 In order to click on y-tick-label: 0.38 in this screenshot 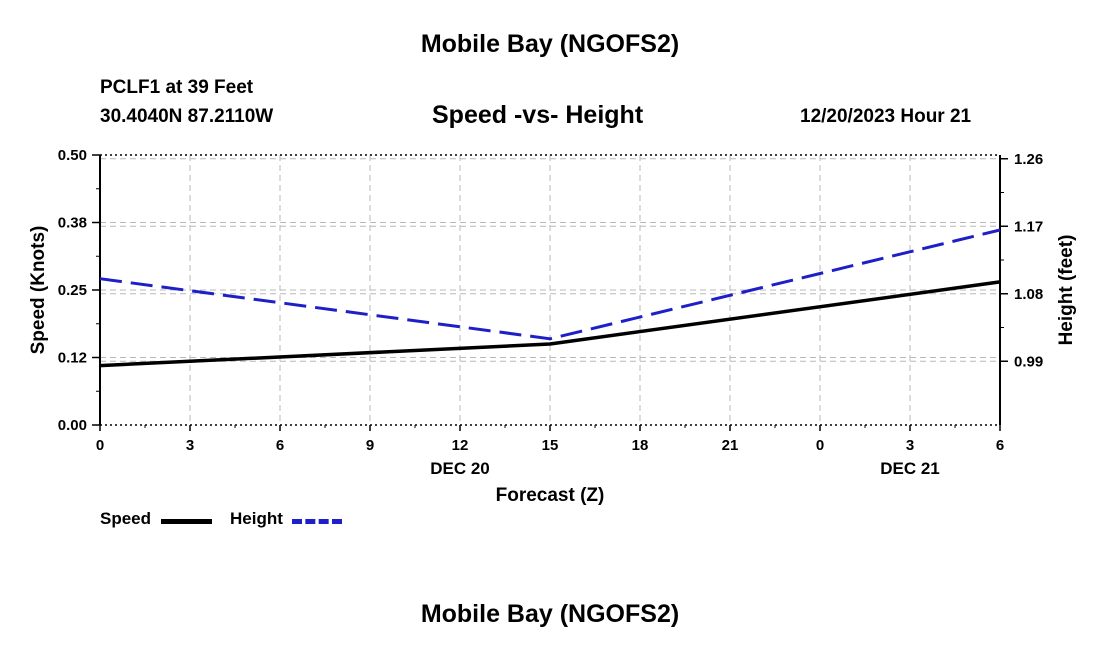, I will do `click(72, 223)`.